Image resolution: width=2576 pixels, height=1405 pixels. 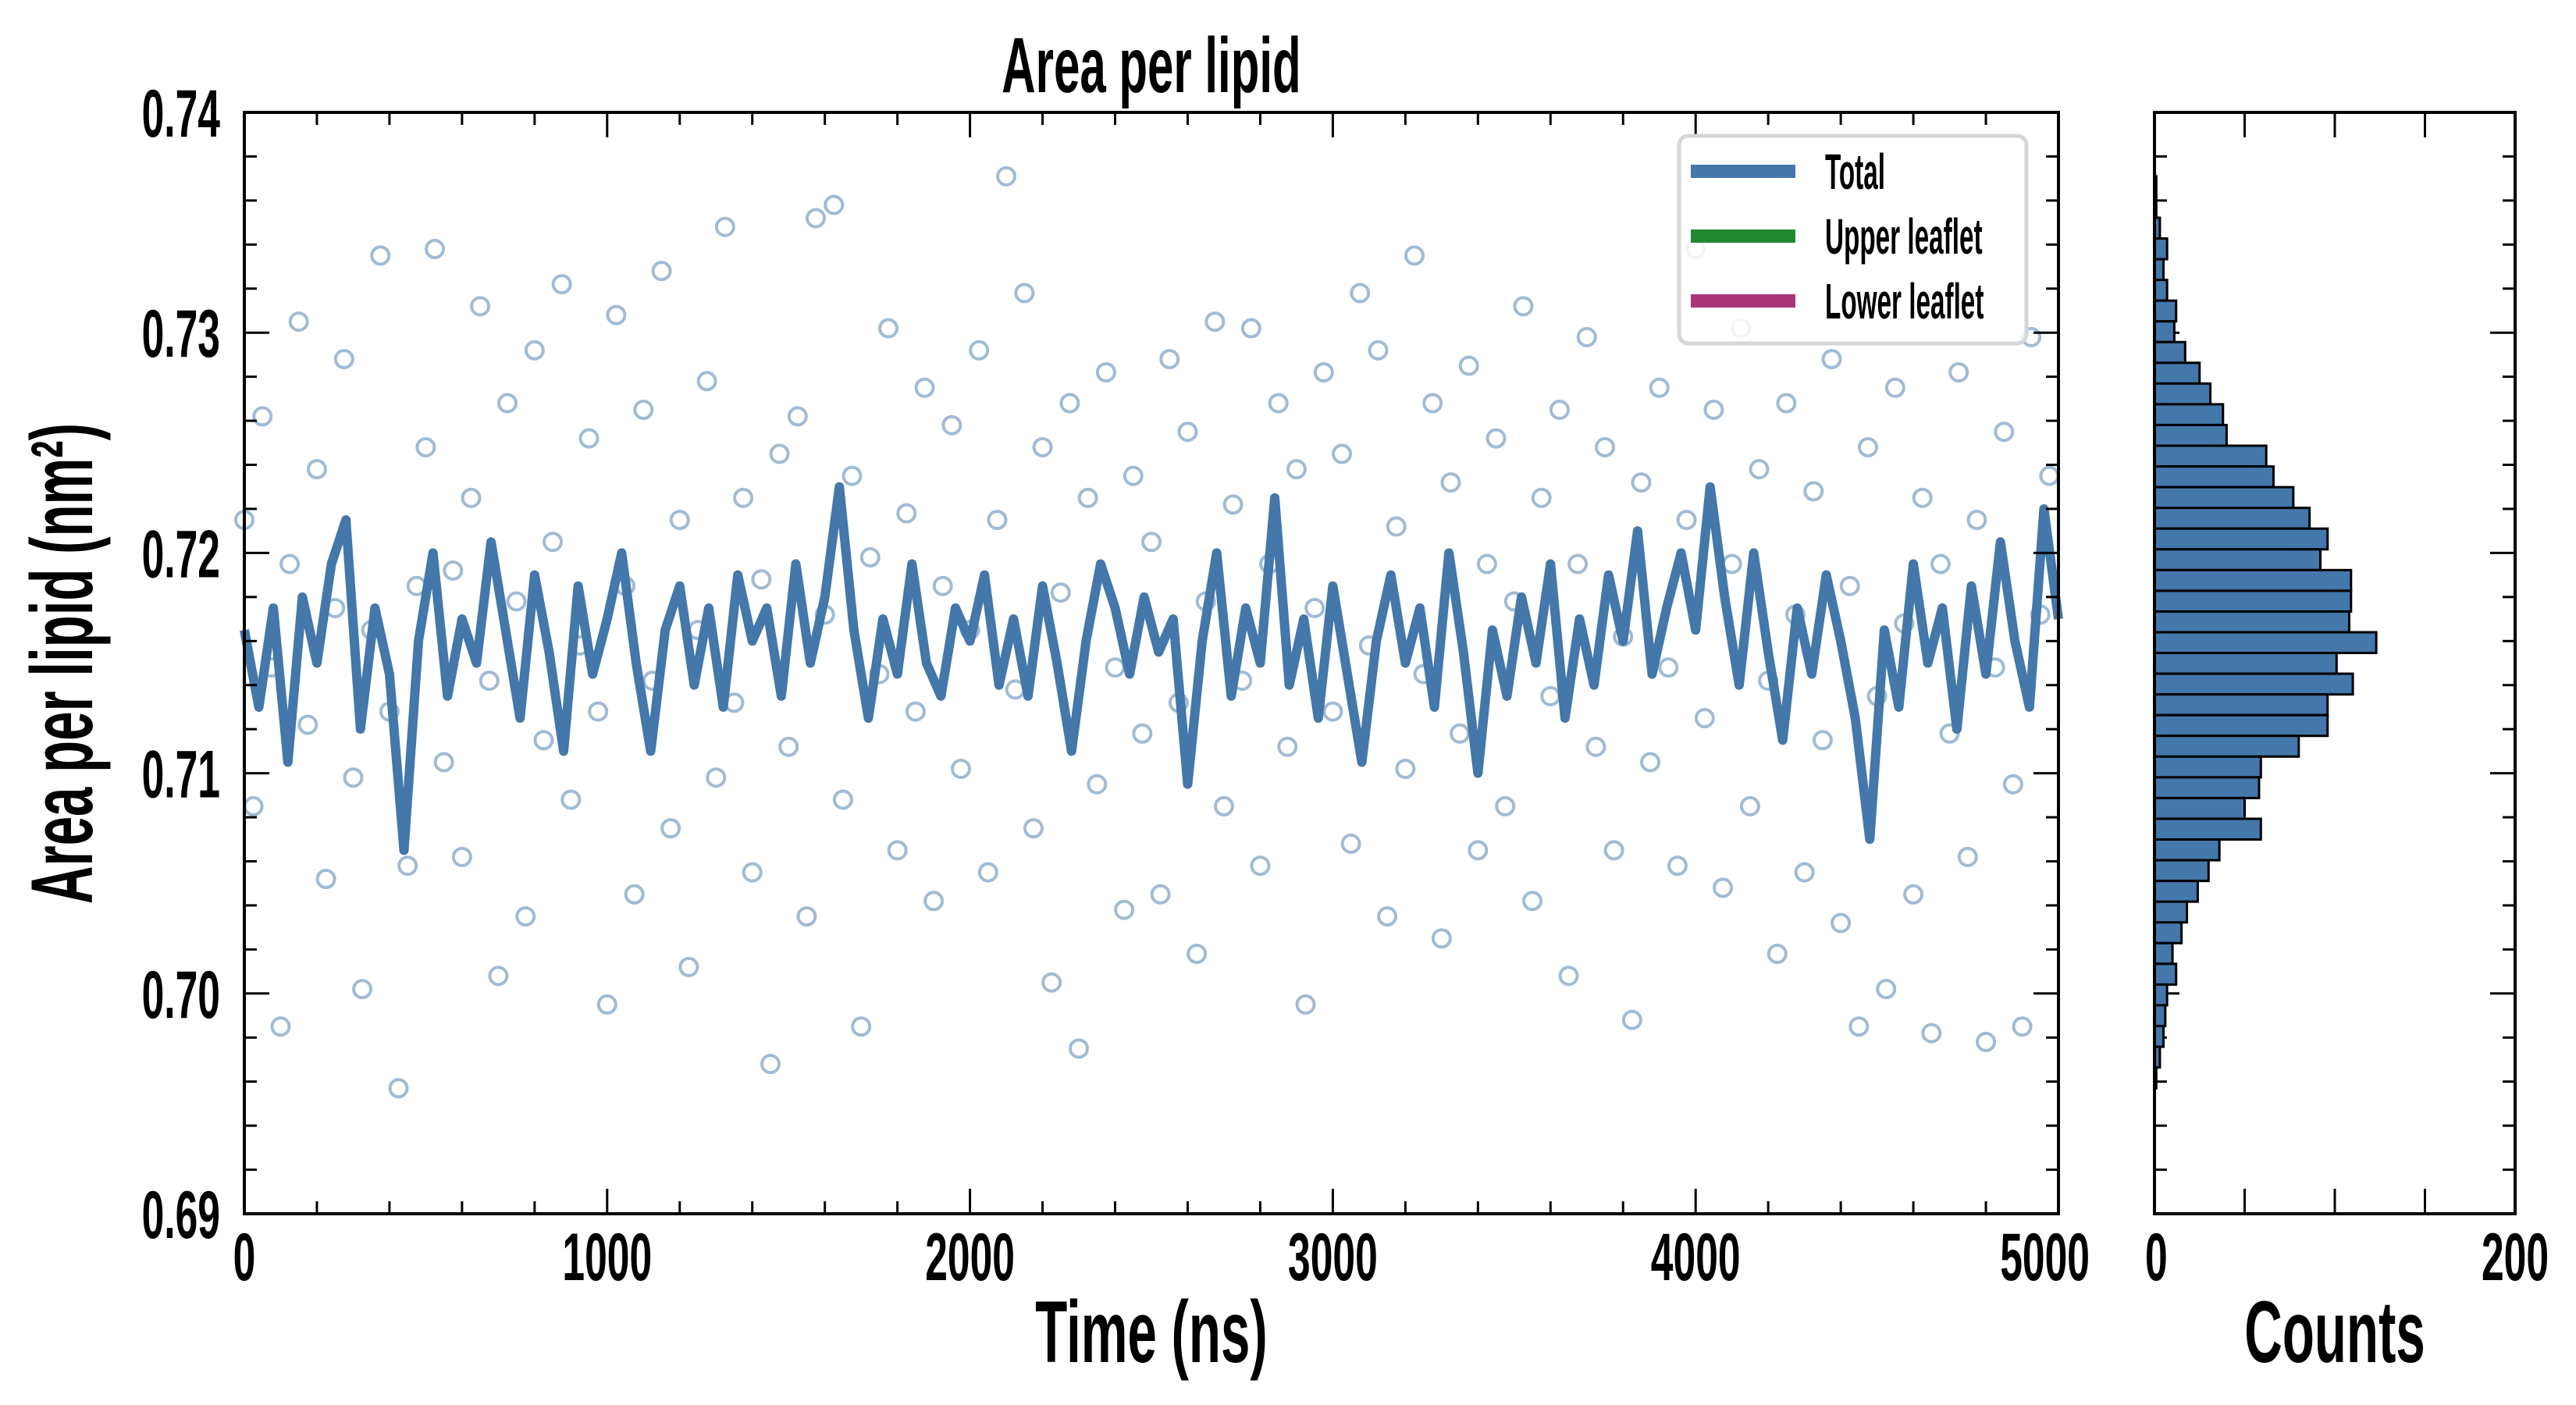 I want to click on histogram-ticks: 0 200, so click(x=2347, y=704).